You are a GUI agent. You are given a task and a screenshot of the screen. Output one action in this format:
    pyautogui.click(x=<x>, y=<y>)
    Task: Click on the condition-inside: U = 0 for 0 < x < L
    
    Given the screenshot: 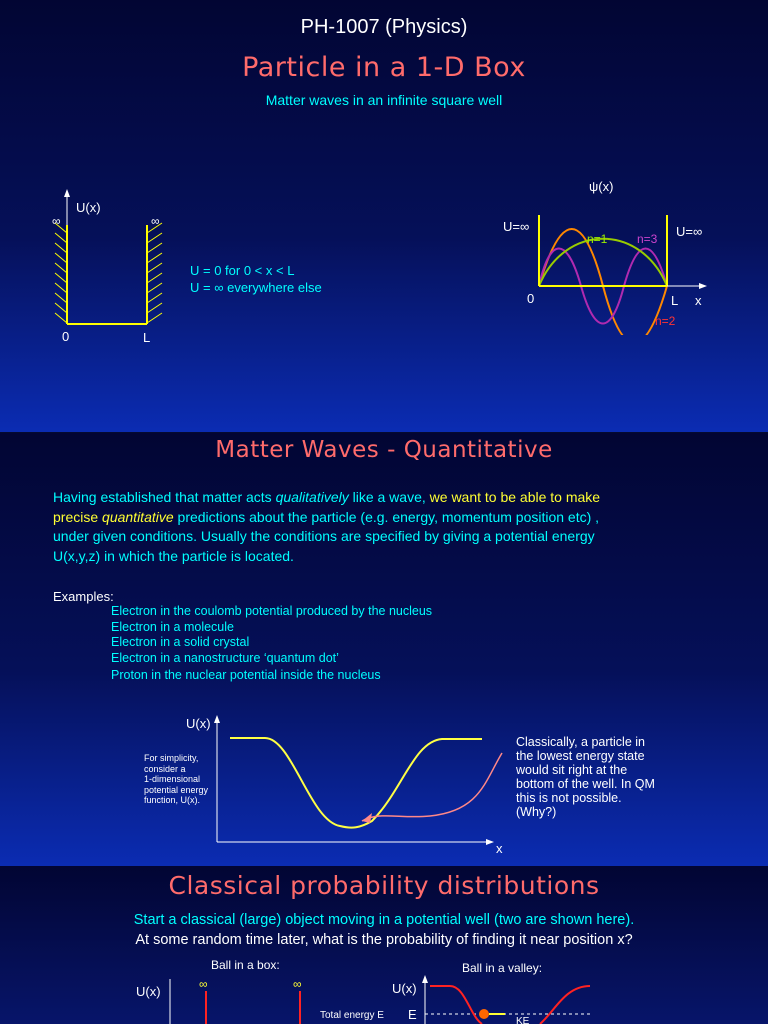 What is the action you would take?
    pyautogui.click(x=242, y=270)
    